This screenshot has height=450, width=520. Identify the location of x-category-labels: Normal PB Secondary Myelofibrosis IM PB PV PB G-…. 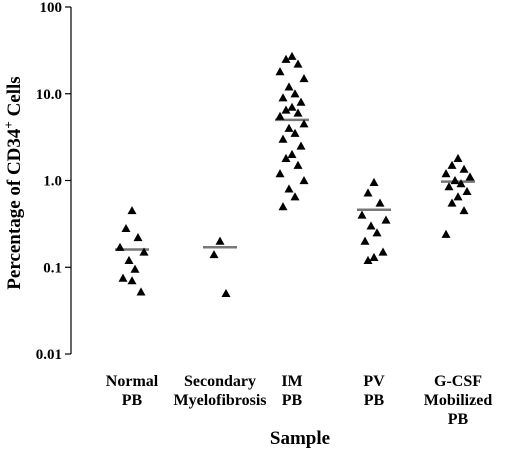
(299, 400).